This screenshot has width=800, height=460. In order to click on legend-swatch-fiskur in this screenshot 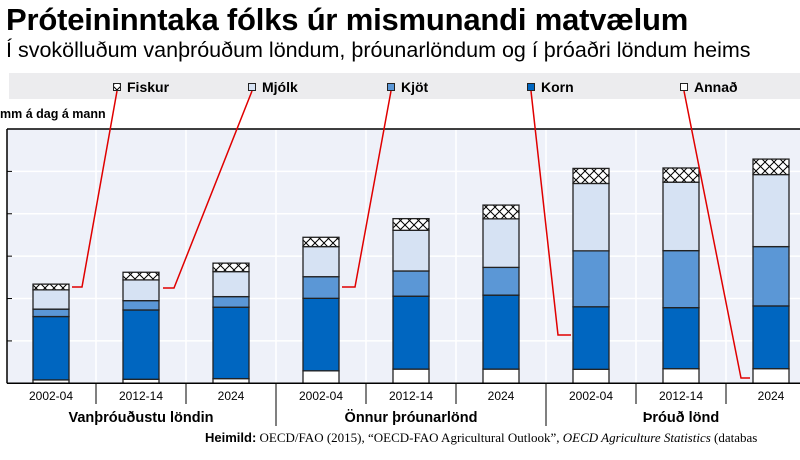, I will do `click(117, 87)`.